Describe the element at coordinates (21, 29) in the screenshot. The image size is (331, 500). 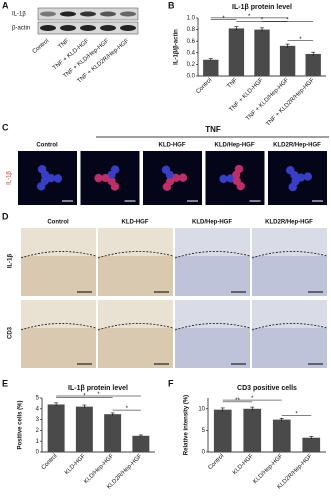
I see `blot-row-label: β-actin` at that location.